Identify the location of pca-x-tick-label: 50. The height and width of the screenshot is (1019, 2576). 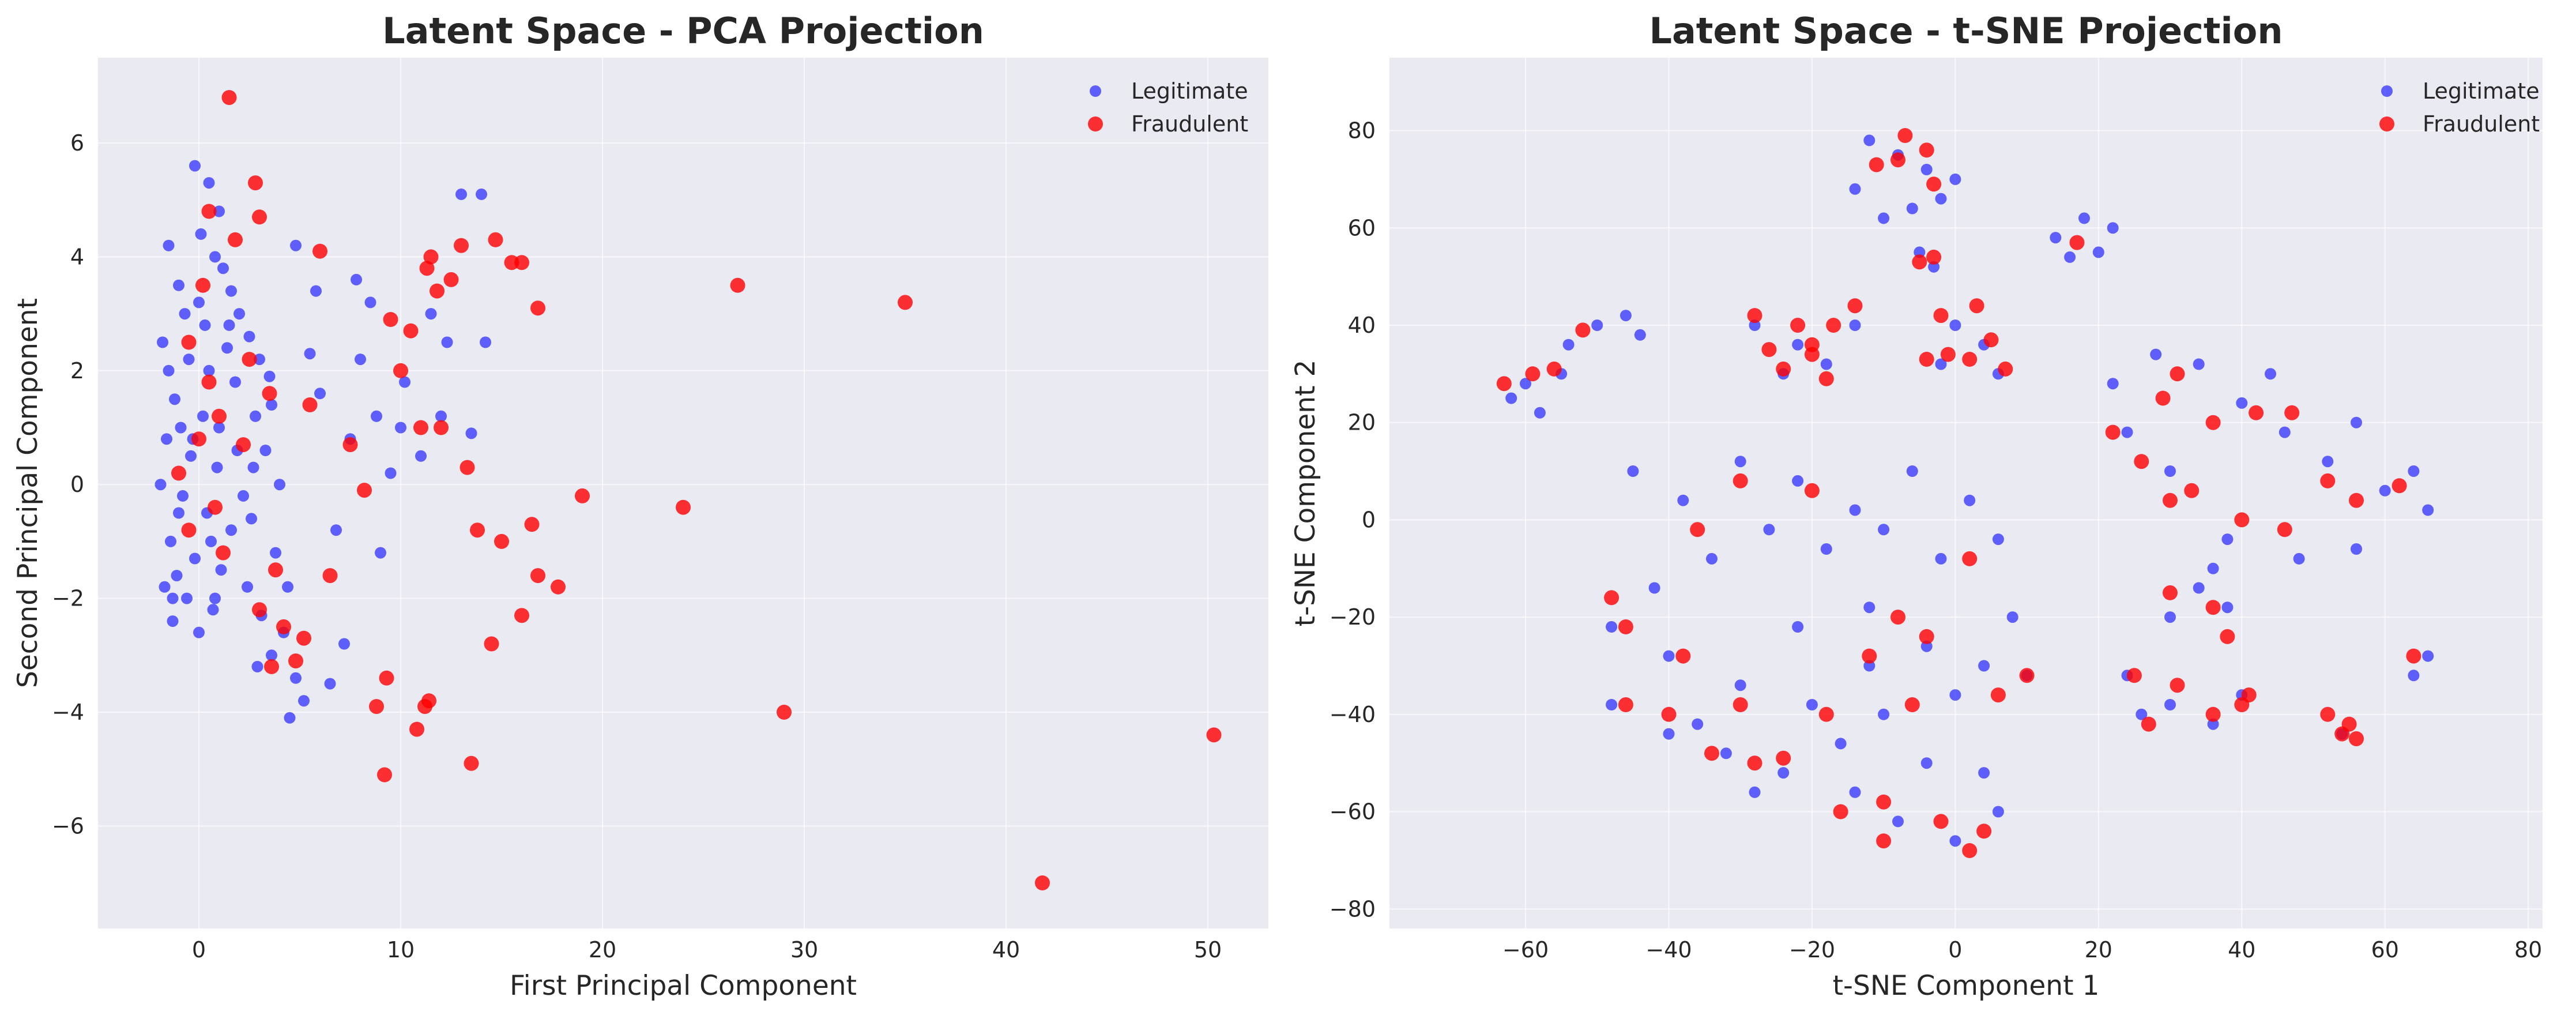
(1208, 950).